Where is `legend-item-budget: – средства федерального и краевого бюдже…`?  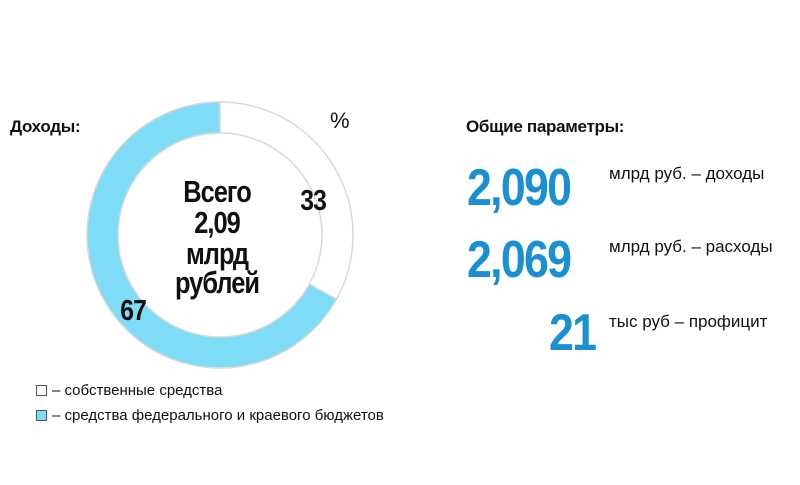
legend-item-budget: – средства федерального и краевого бюдже… is located at coordinates (210, 415).